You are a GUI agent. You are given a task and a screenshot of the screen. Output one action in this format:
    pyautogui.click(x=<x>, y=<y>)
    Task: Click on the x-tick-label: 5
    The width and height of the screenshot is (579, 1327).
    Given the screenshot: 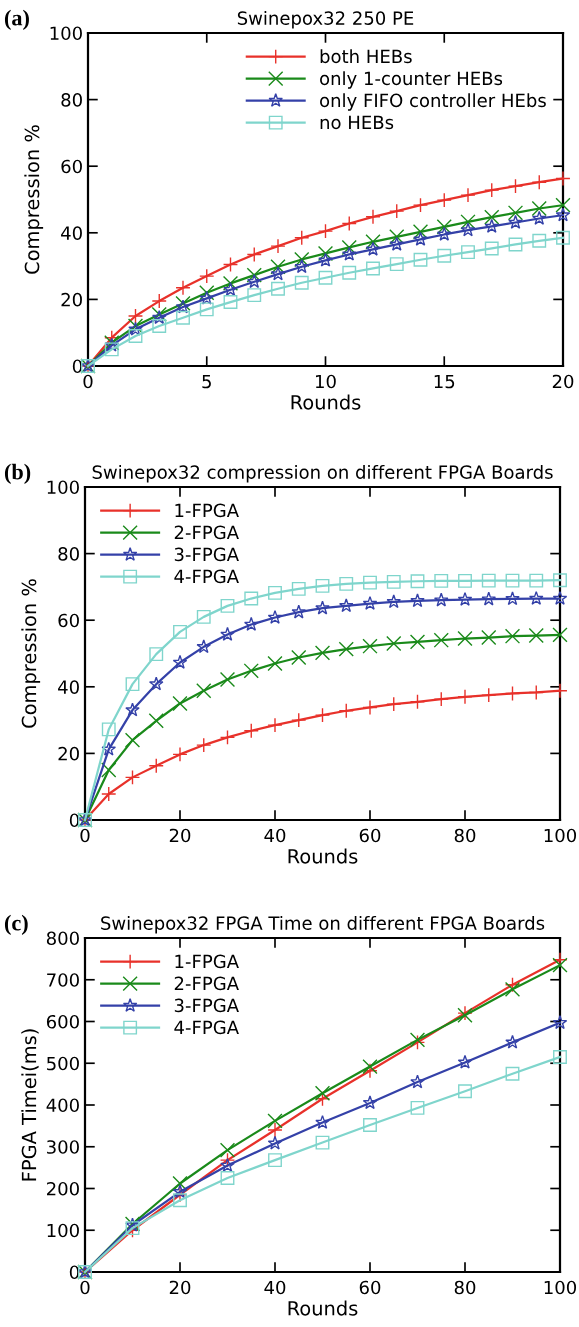 What is the action you would take?
    pyautogui.click(x=206, y=381)
    